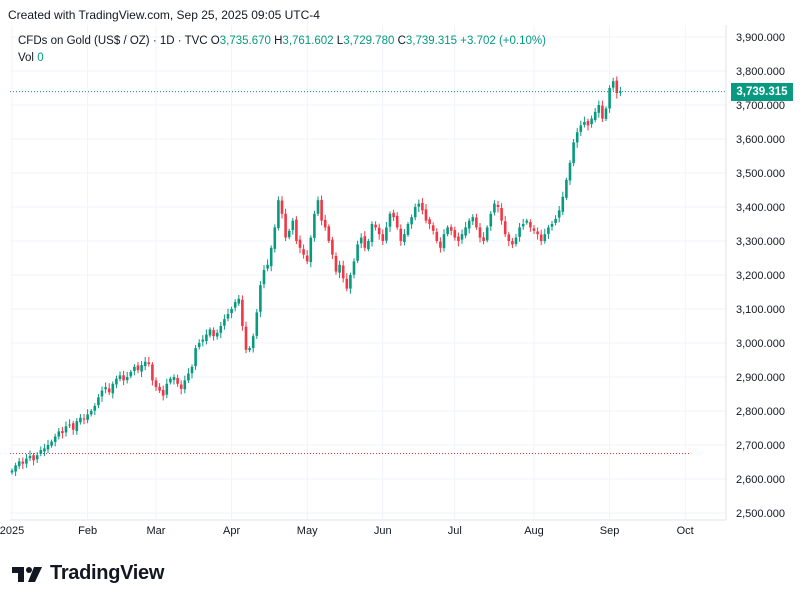 The height and width of the screenshot is (604, 807). What do you see at coordinates (760, 378) in the screenshot?
I see `y-tick-label: 2,900.000` at bounding box center [760, 378].